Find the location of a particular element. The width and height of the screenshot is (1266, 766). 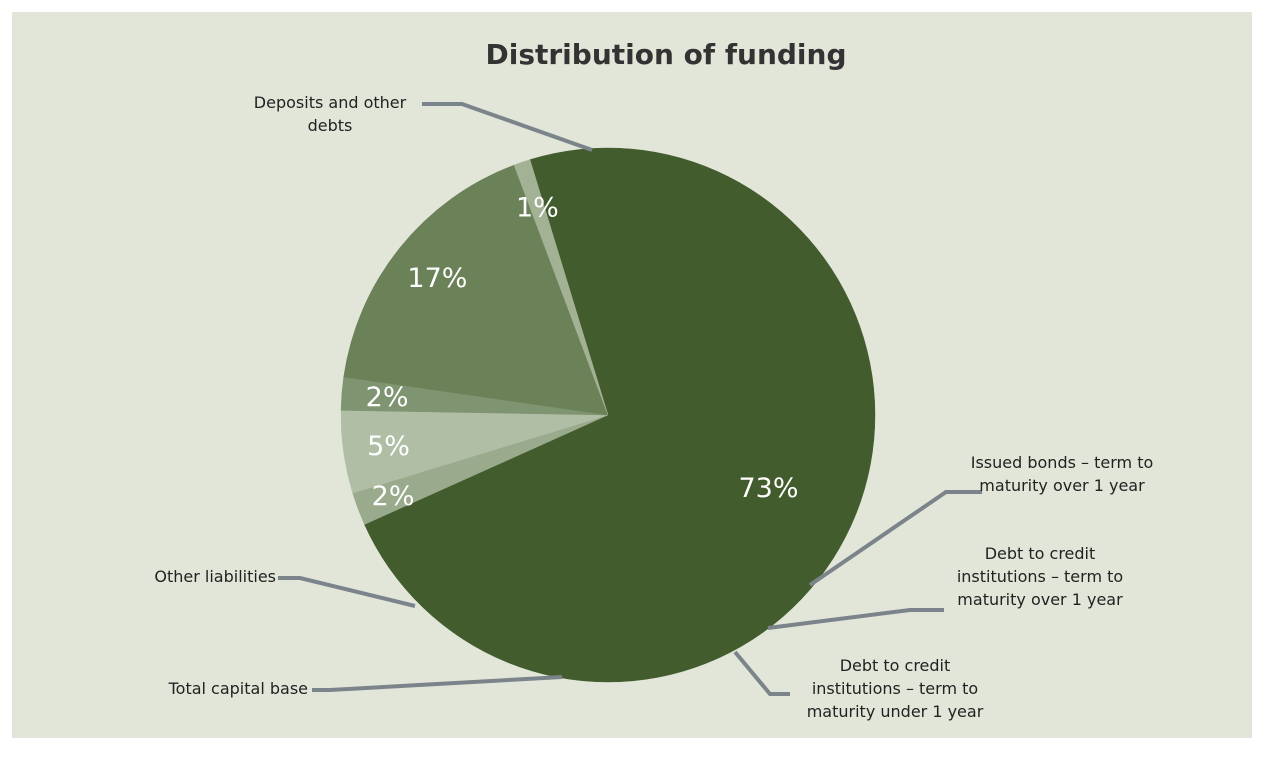

slice-category-label: Other liabilities is located at coordinates (215, 576).